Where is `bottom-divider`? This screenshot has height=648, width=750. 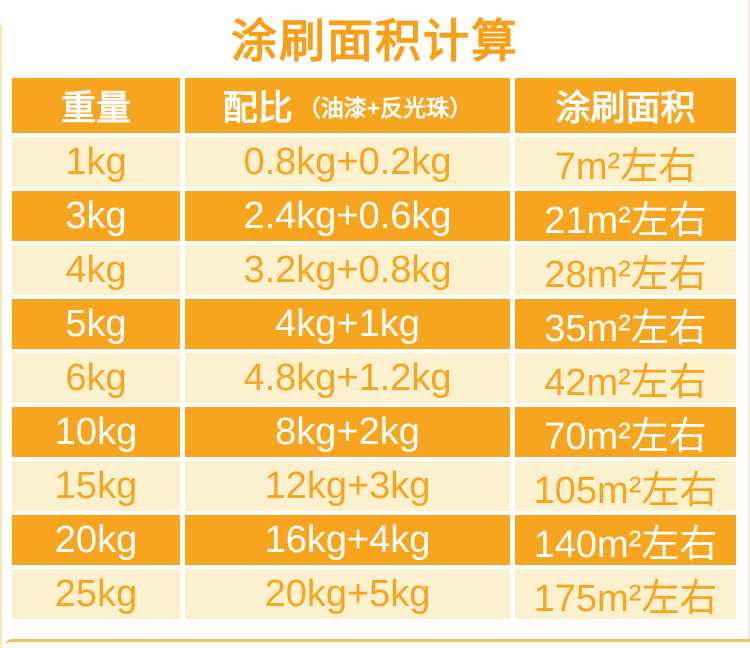 bottom-divider is located at coordinates (378, 643).